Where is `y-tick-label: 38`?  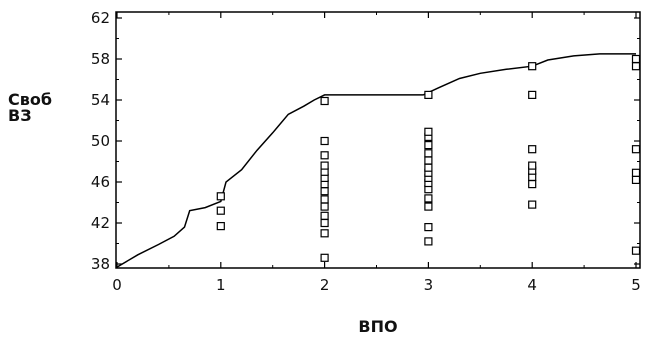 y-tick-label: 38 is located at coordinates (100, 264).